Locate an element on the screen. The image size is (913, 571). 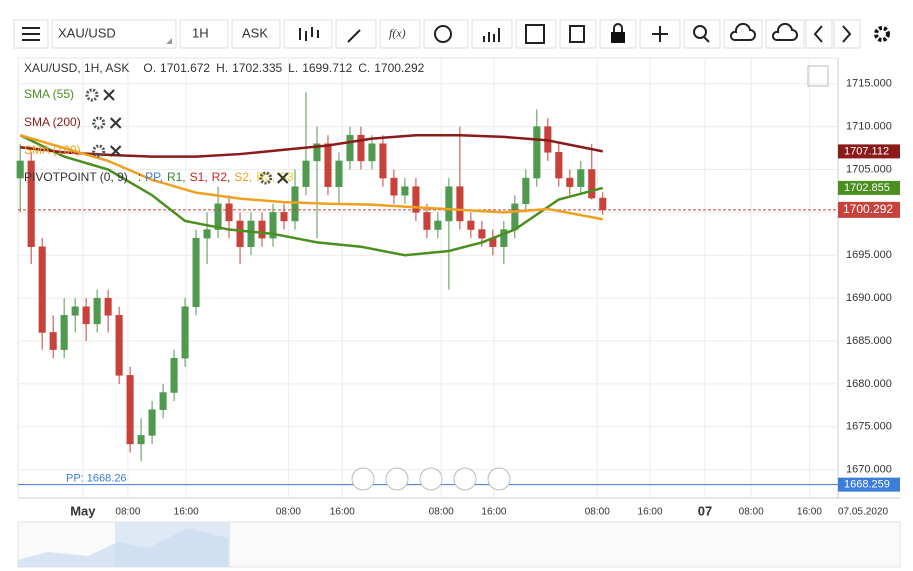
ohlc-label: H. is located at coordinates (222, 68).